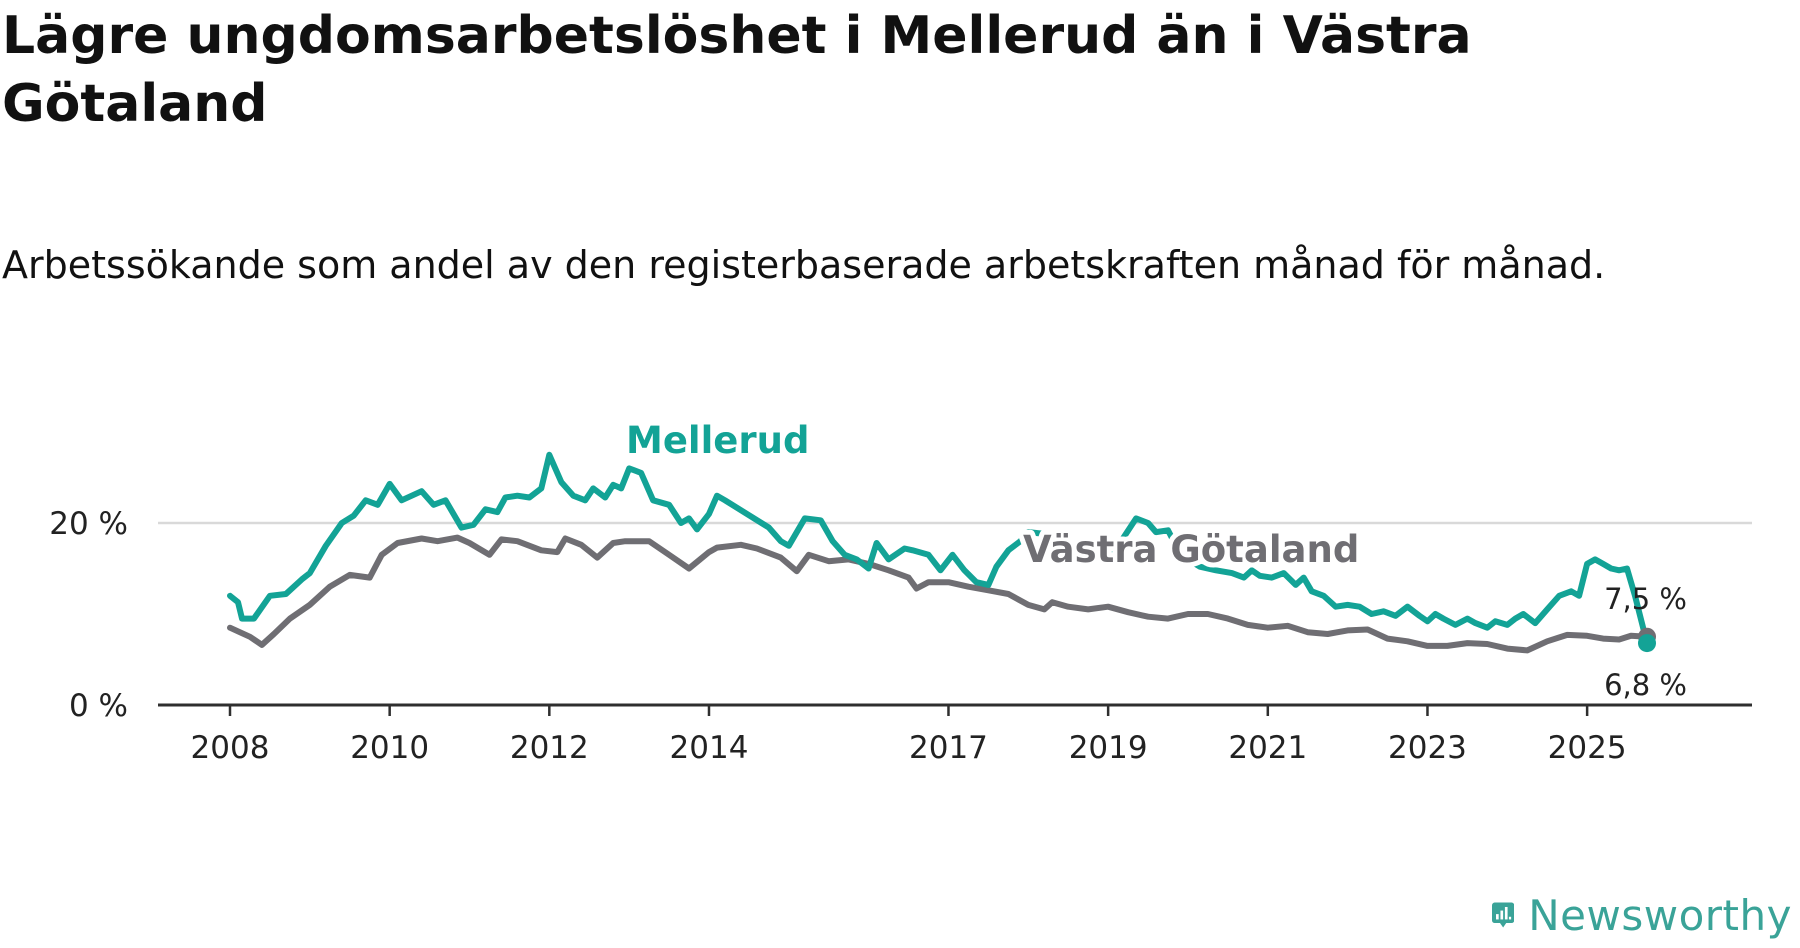 The width and height of the screenshot is (1800, 948). Describe the element at coordinates (1267, 748) in the screenshot. I see `x-tick-label: 2021` at that location.